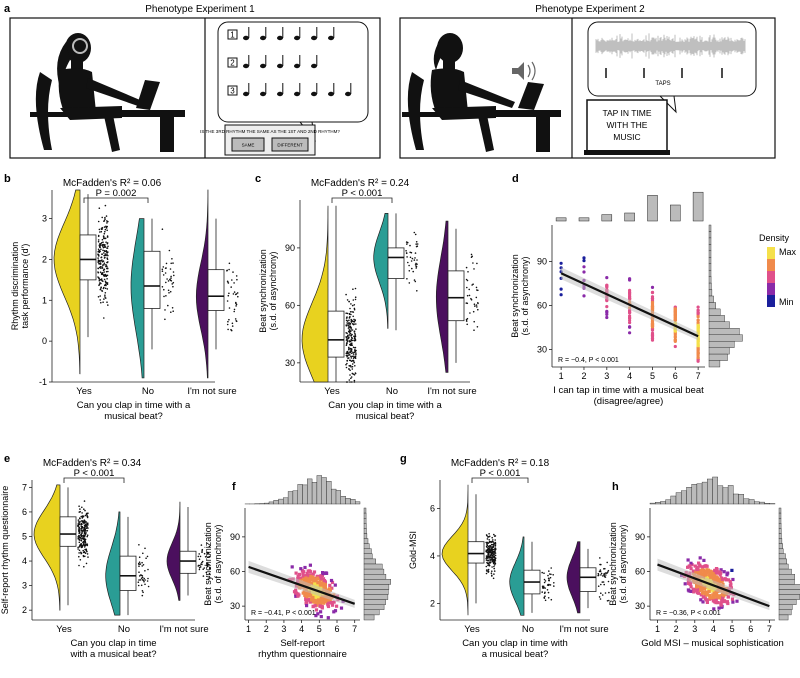 The image size is (800, 678). I want to click on y-tick-label: 90, so click(640, 537).